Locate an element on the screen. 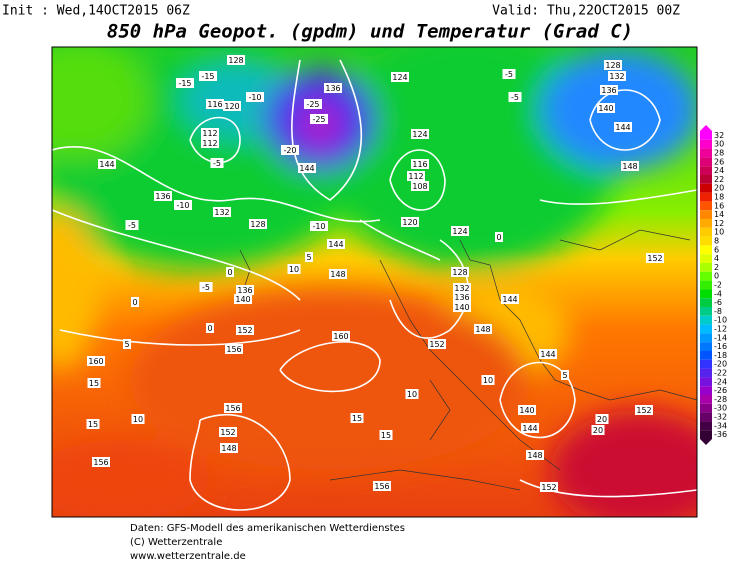 Image resolution: width=732 pixels, height=569 pixels. colorbar-label: -8 is located at coordinates (718, 311).